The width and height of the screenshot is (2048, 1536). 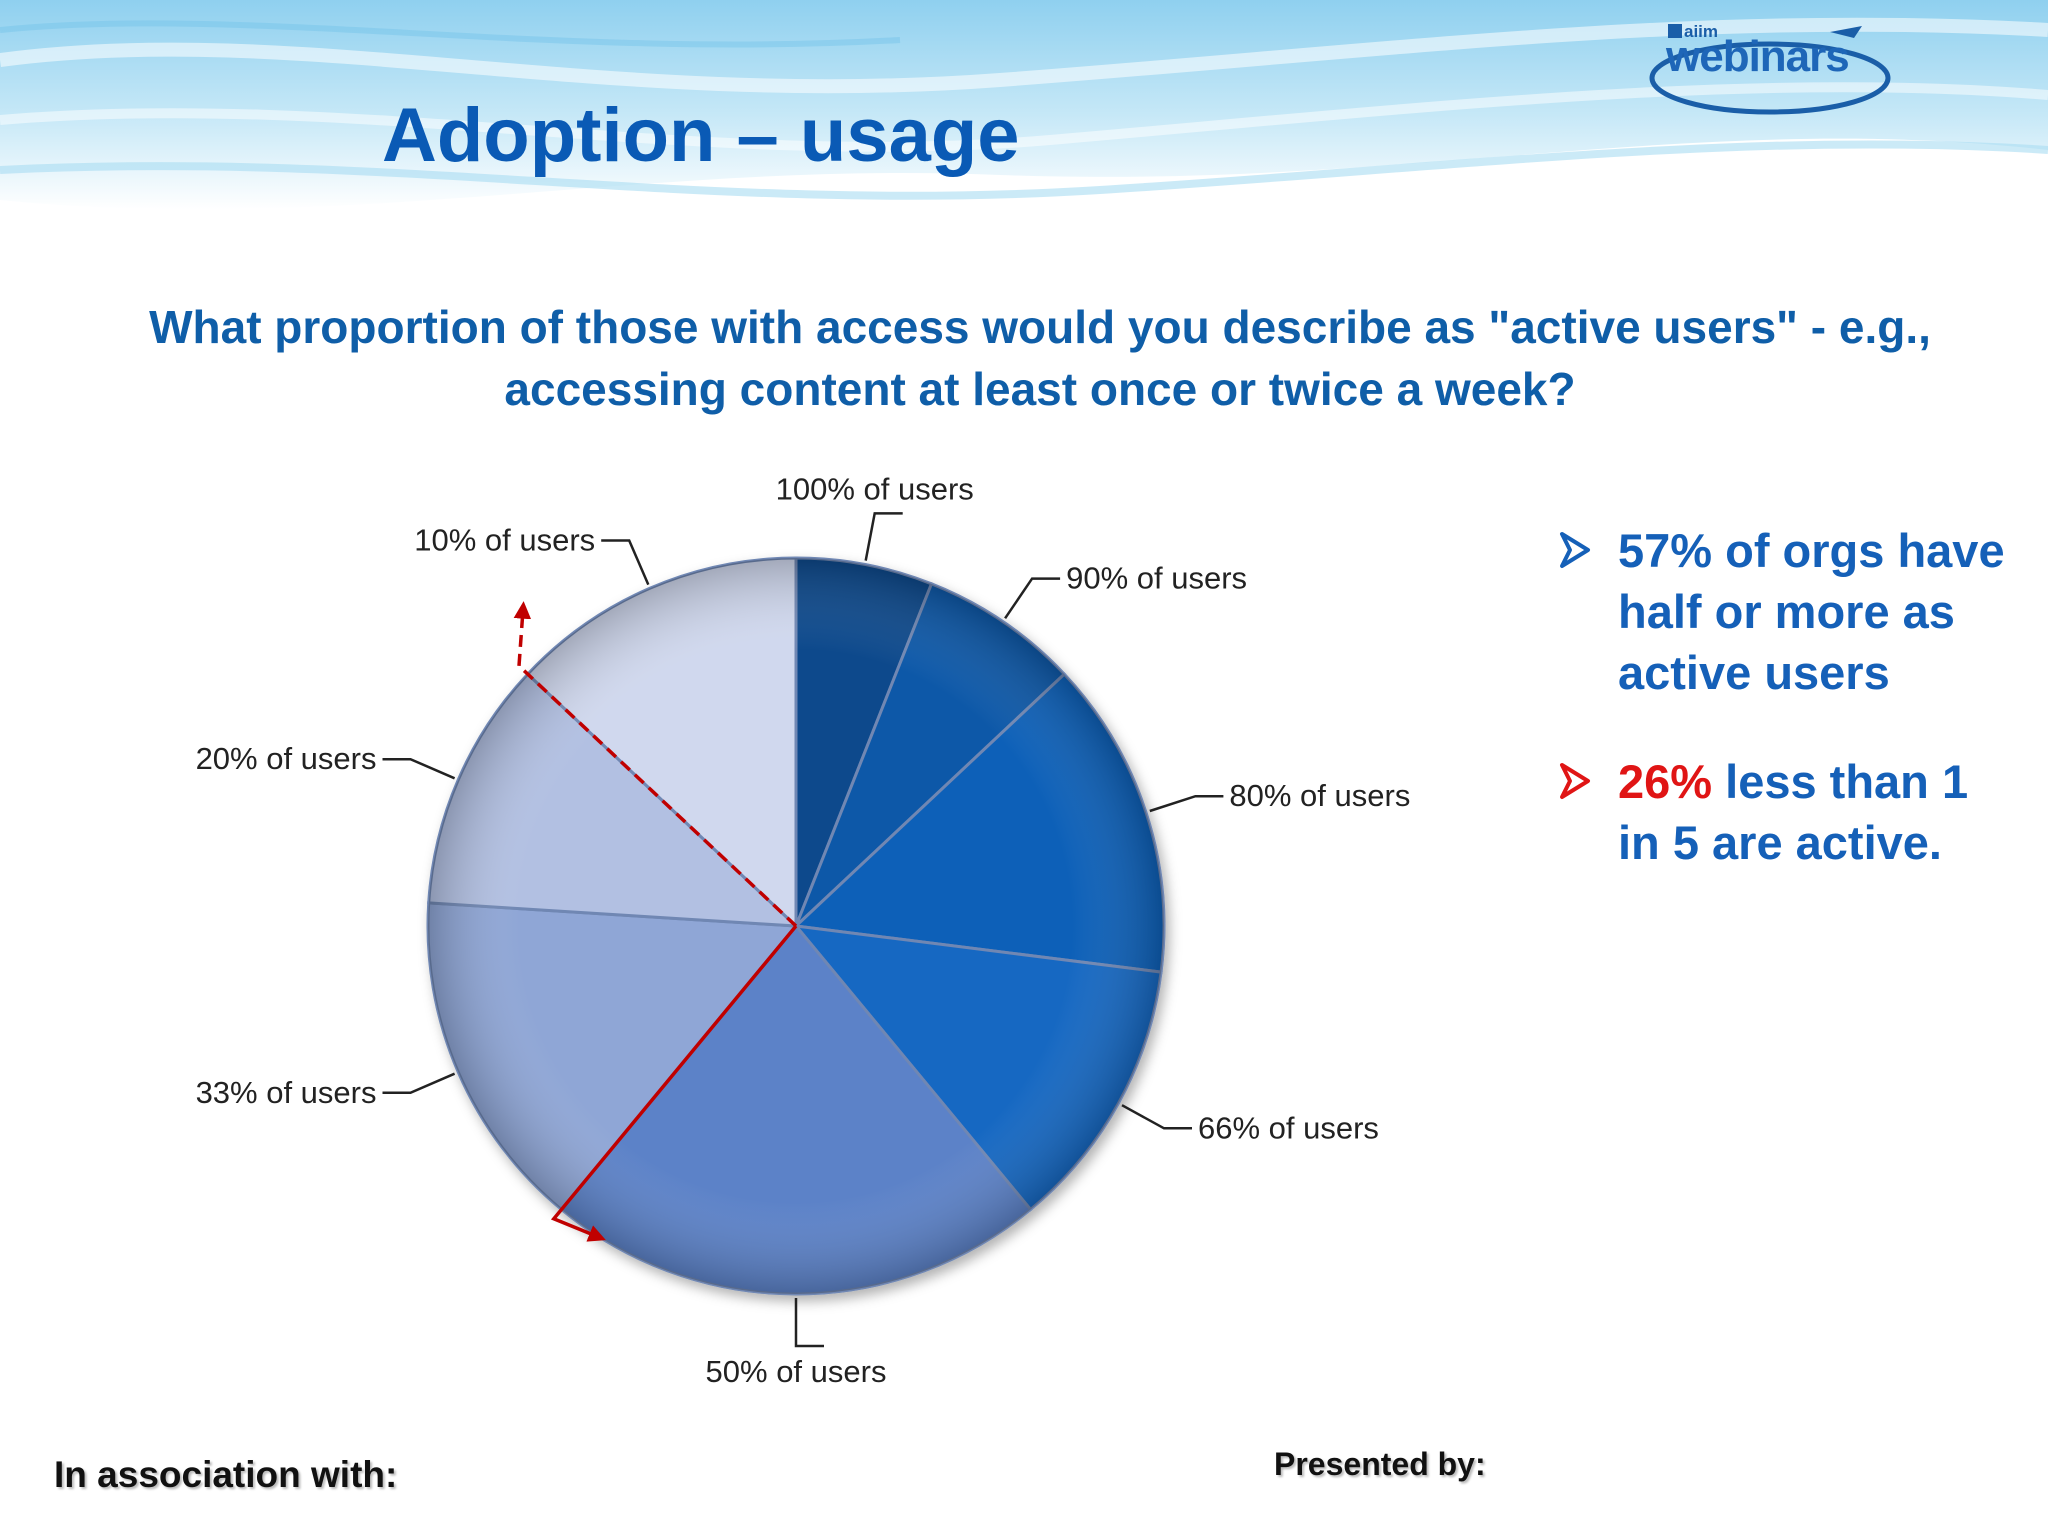 What do you see at coordinates (1675, 31) in the screenshot?
I see `logo-square-icon` at bounding box center [1675, 31].